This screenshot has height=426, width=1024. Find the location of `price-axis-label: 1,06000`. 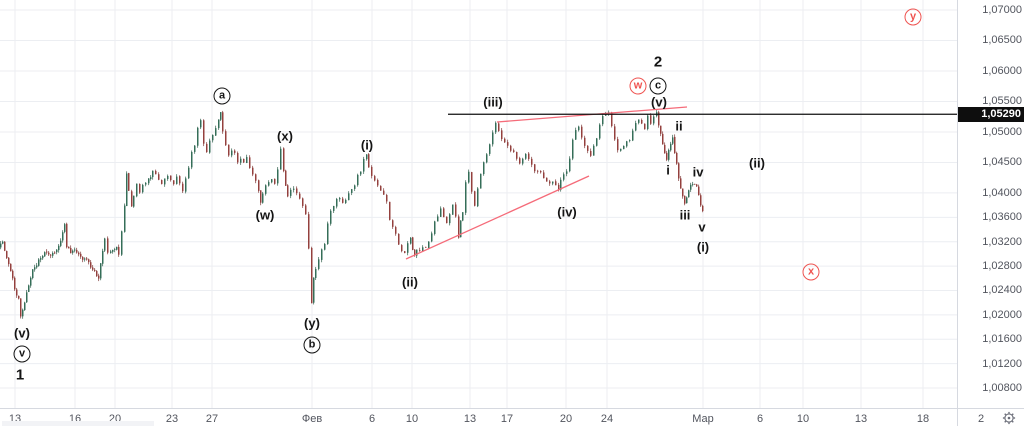

price-axis-label: 1,06000 is located at coordinates (1002, 70).